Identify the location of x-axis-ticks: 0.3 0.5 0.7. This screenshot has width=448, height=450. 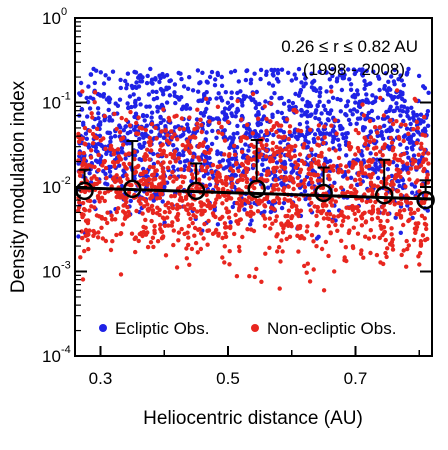
(254, 367).